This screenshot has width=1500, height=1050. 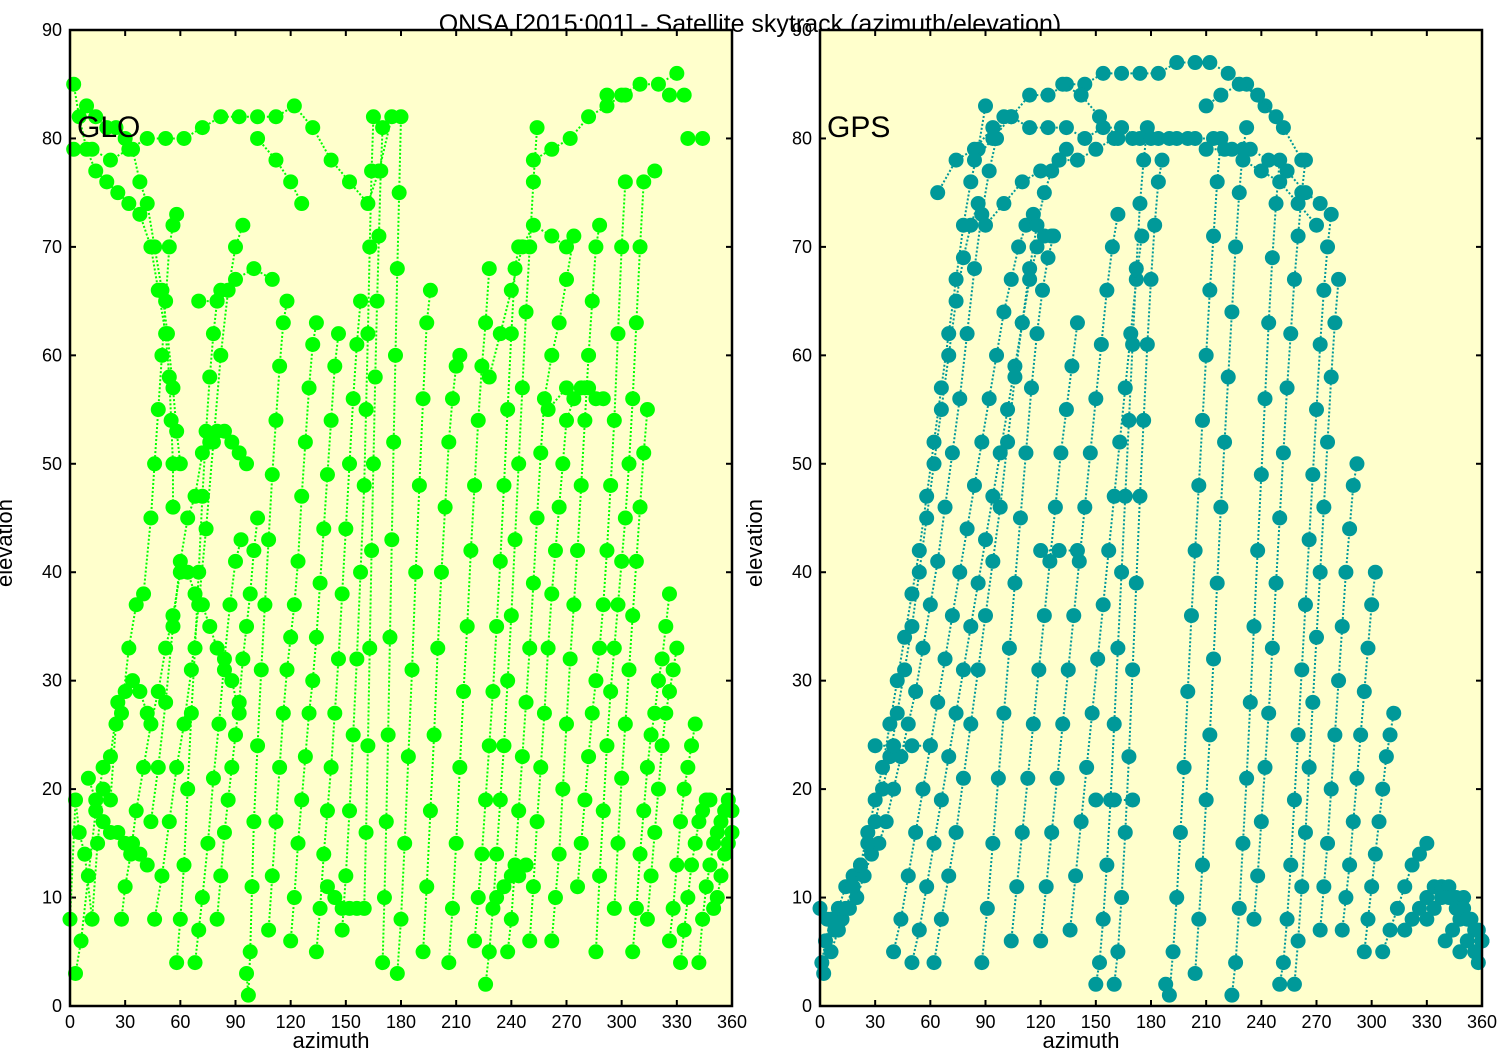 What do you see at coordinates (52, 572) in the screenshot?
I see `y-tick-label: 40` at bounding box center [52, 572].